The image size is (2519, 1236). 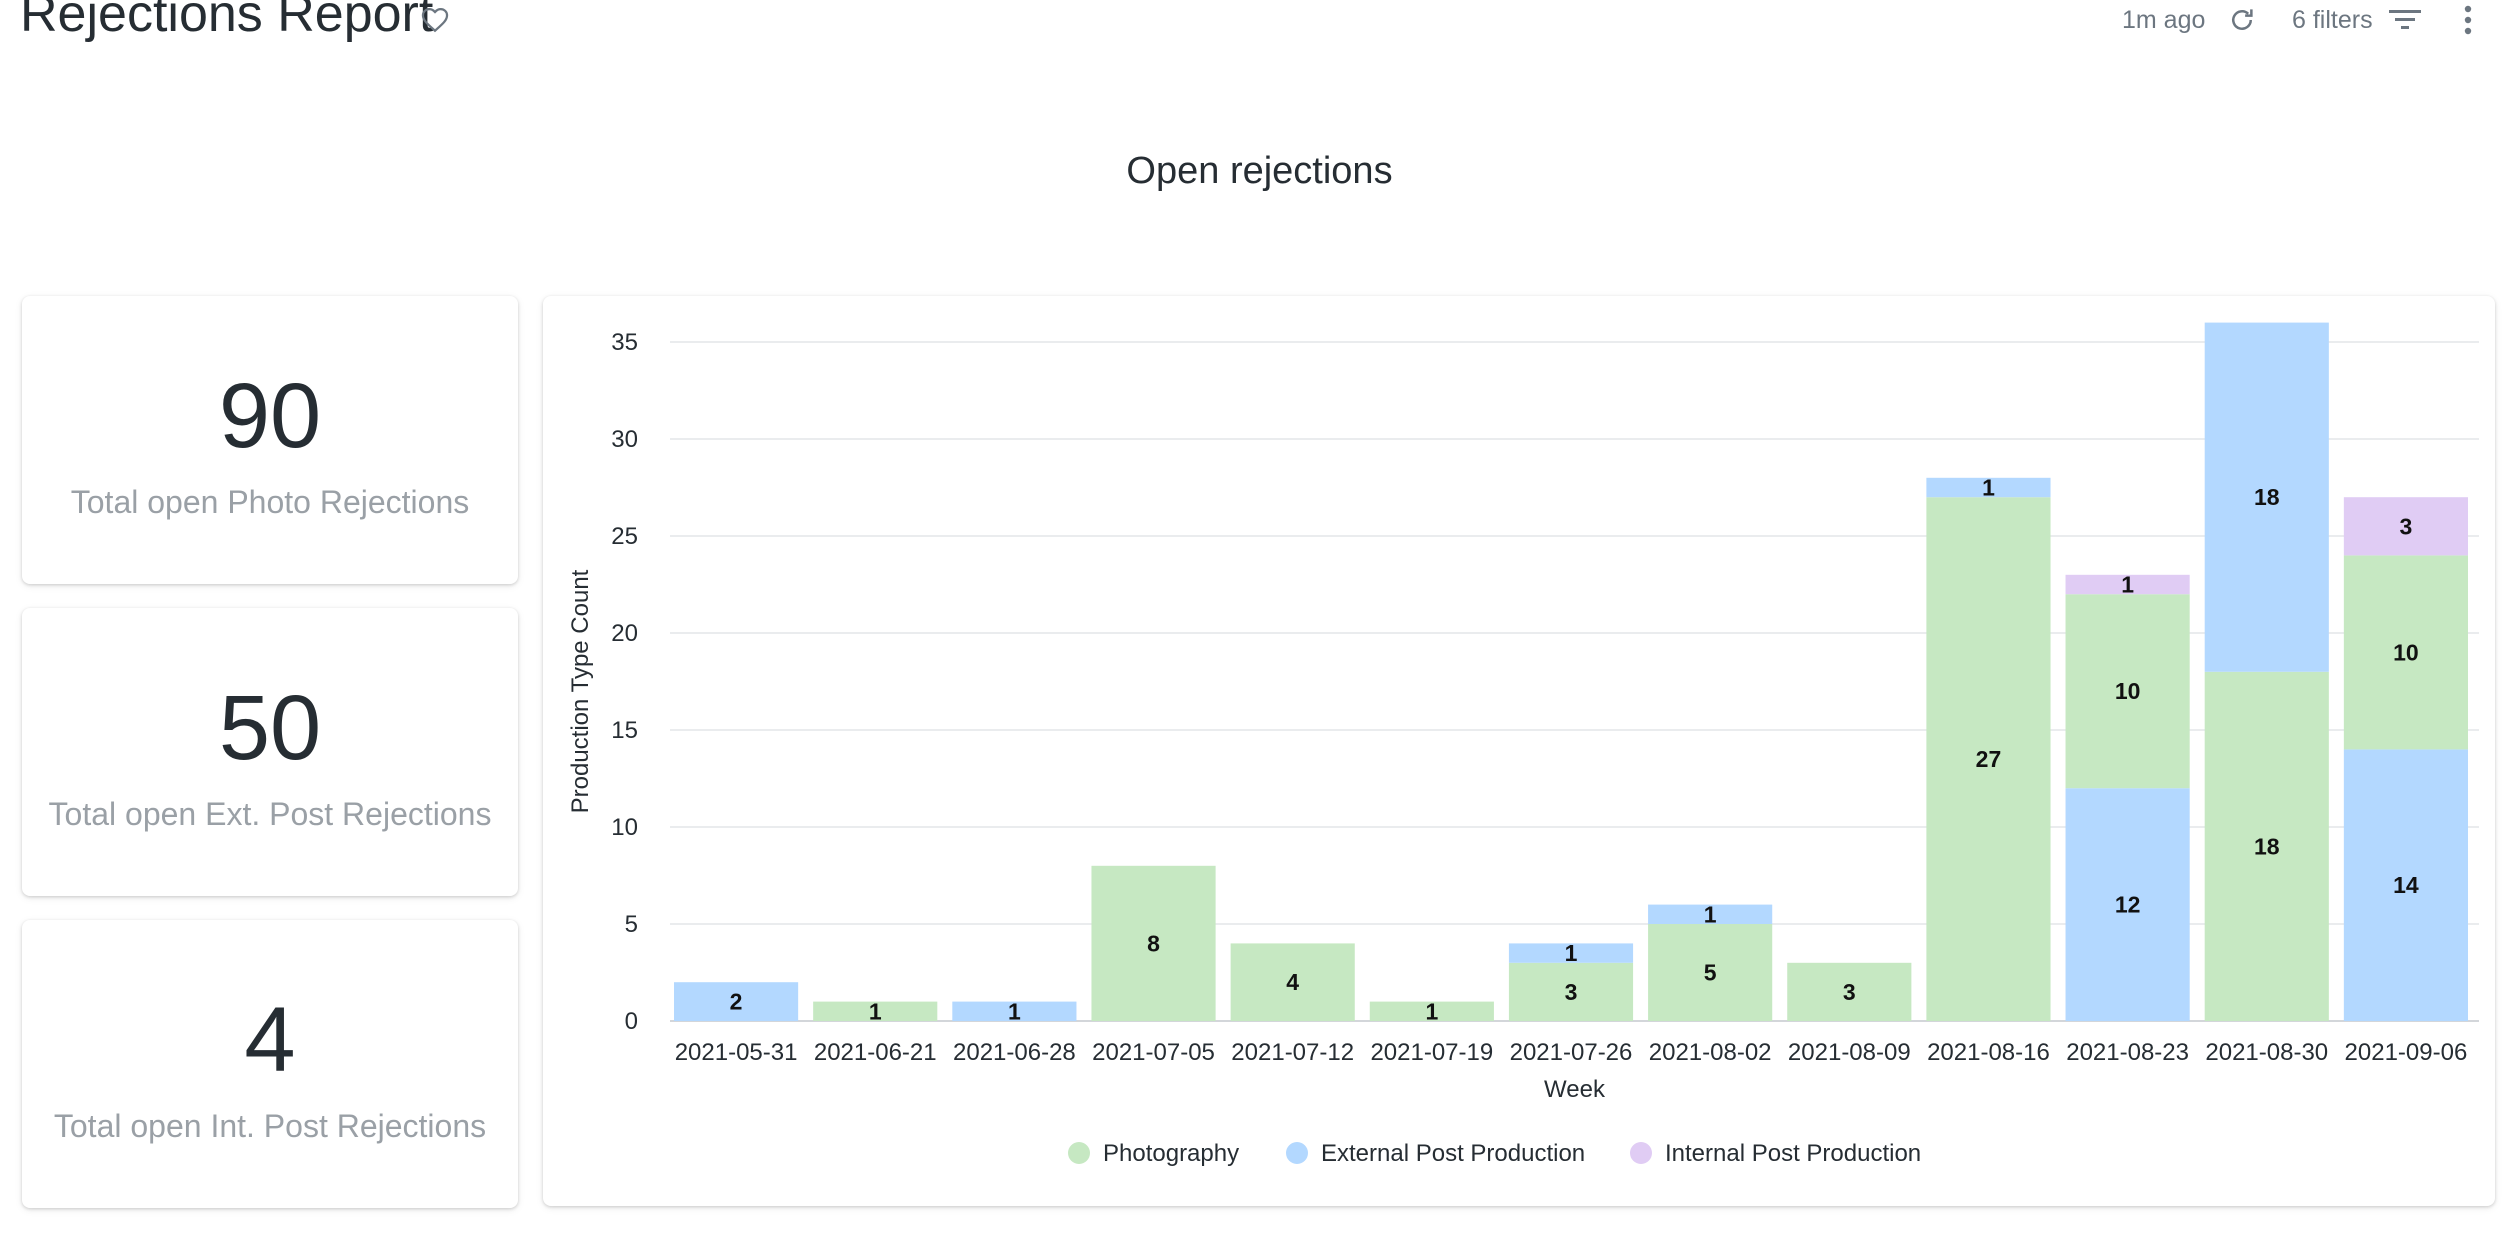 What do you see at coordinates (2266, 1052) in the screenshot?
I see `x-tick-label: 2021-08-30` at bounding box center [2266, 1052].